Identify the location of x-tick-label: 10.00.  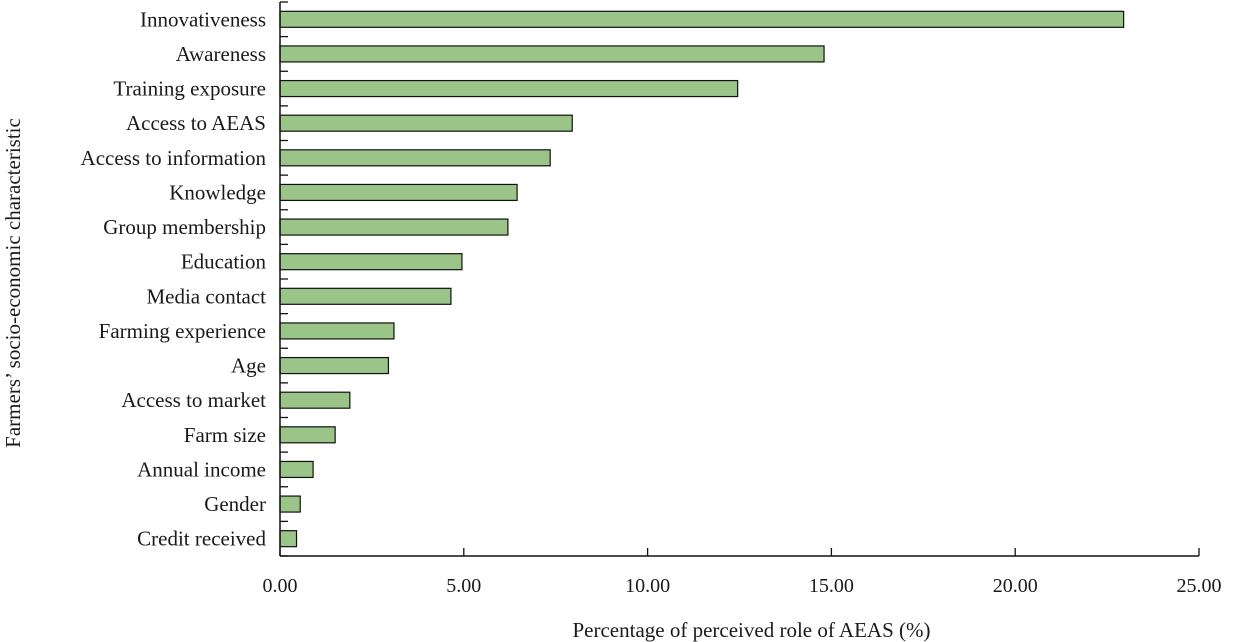
(647, 586).